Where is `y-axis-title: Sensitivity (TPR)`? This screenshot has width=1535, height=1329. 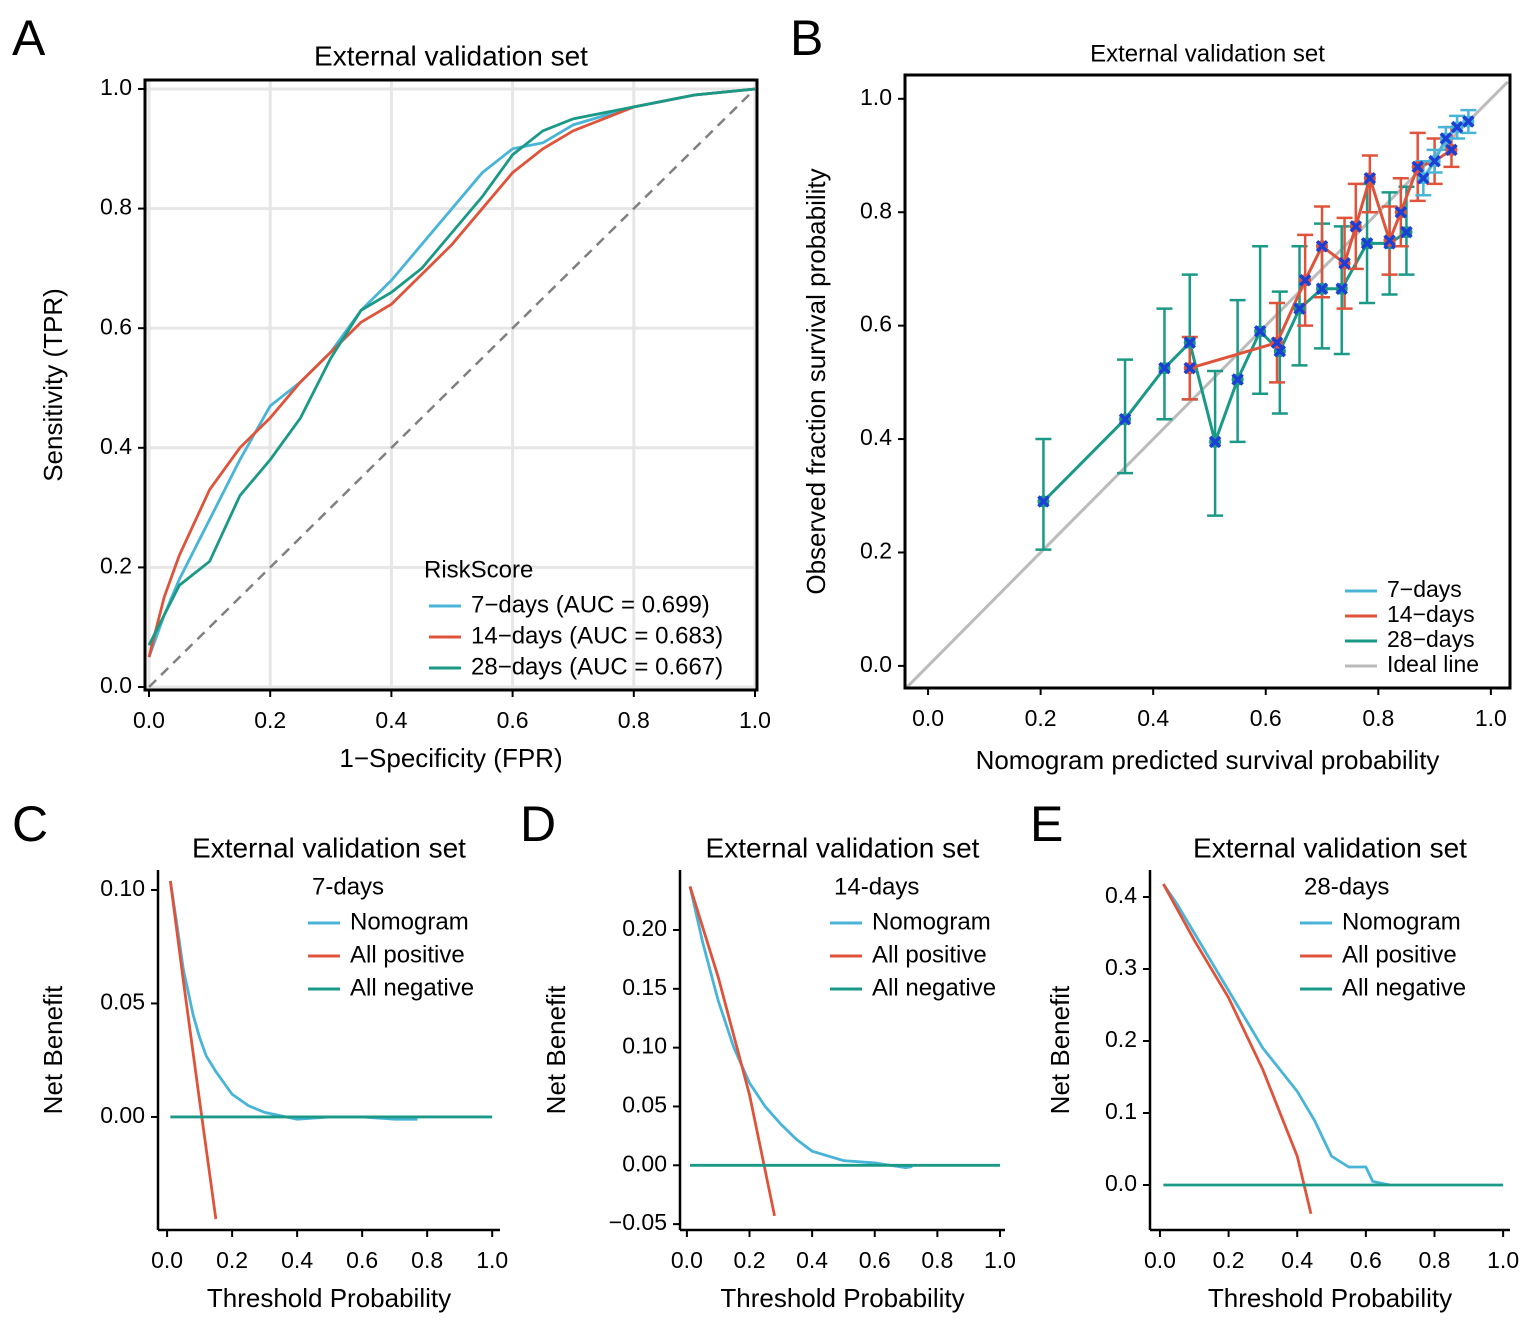 y-axis-title: Sensitivity (TPR) is located at coordinates (53, 385).